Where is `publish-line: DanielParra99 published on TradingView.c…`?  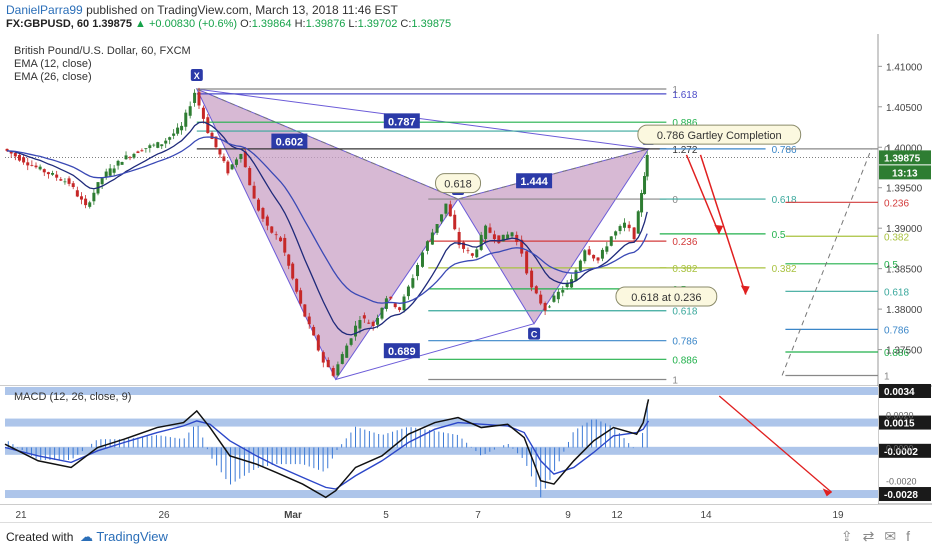 publish-line: DanielParra99 published on TradingView.c… is located at coordinates (202, 10).